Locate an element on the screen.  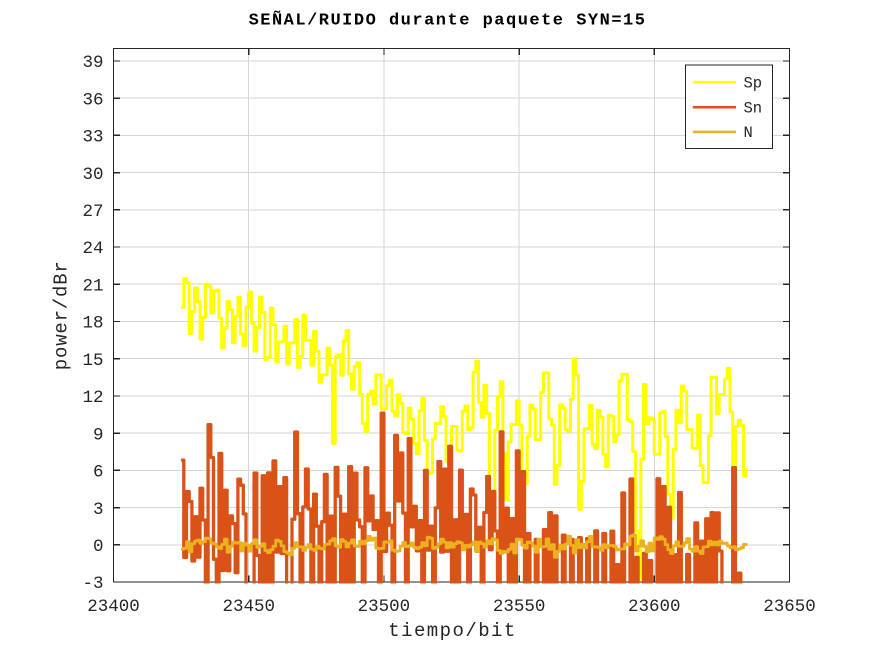
svg-text: 3 is located at coordinates (98, 510).